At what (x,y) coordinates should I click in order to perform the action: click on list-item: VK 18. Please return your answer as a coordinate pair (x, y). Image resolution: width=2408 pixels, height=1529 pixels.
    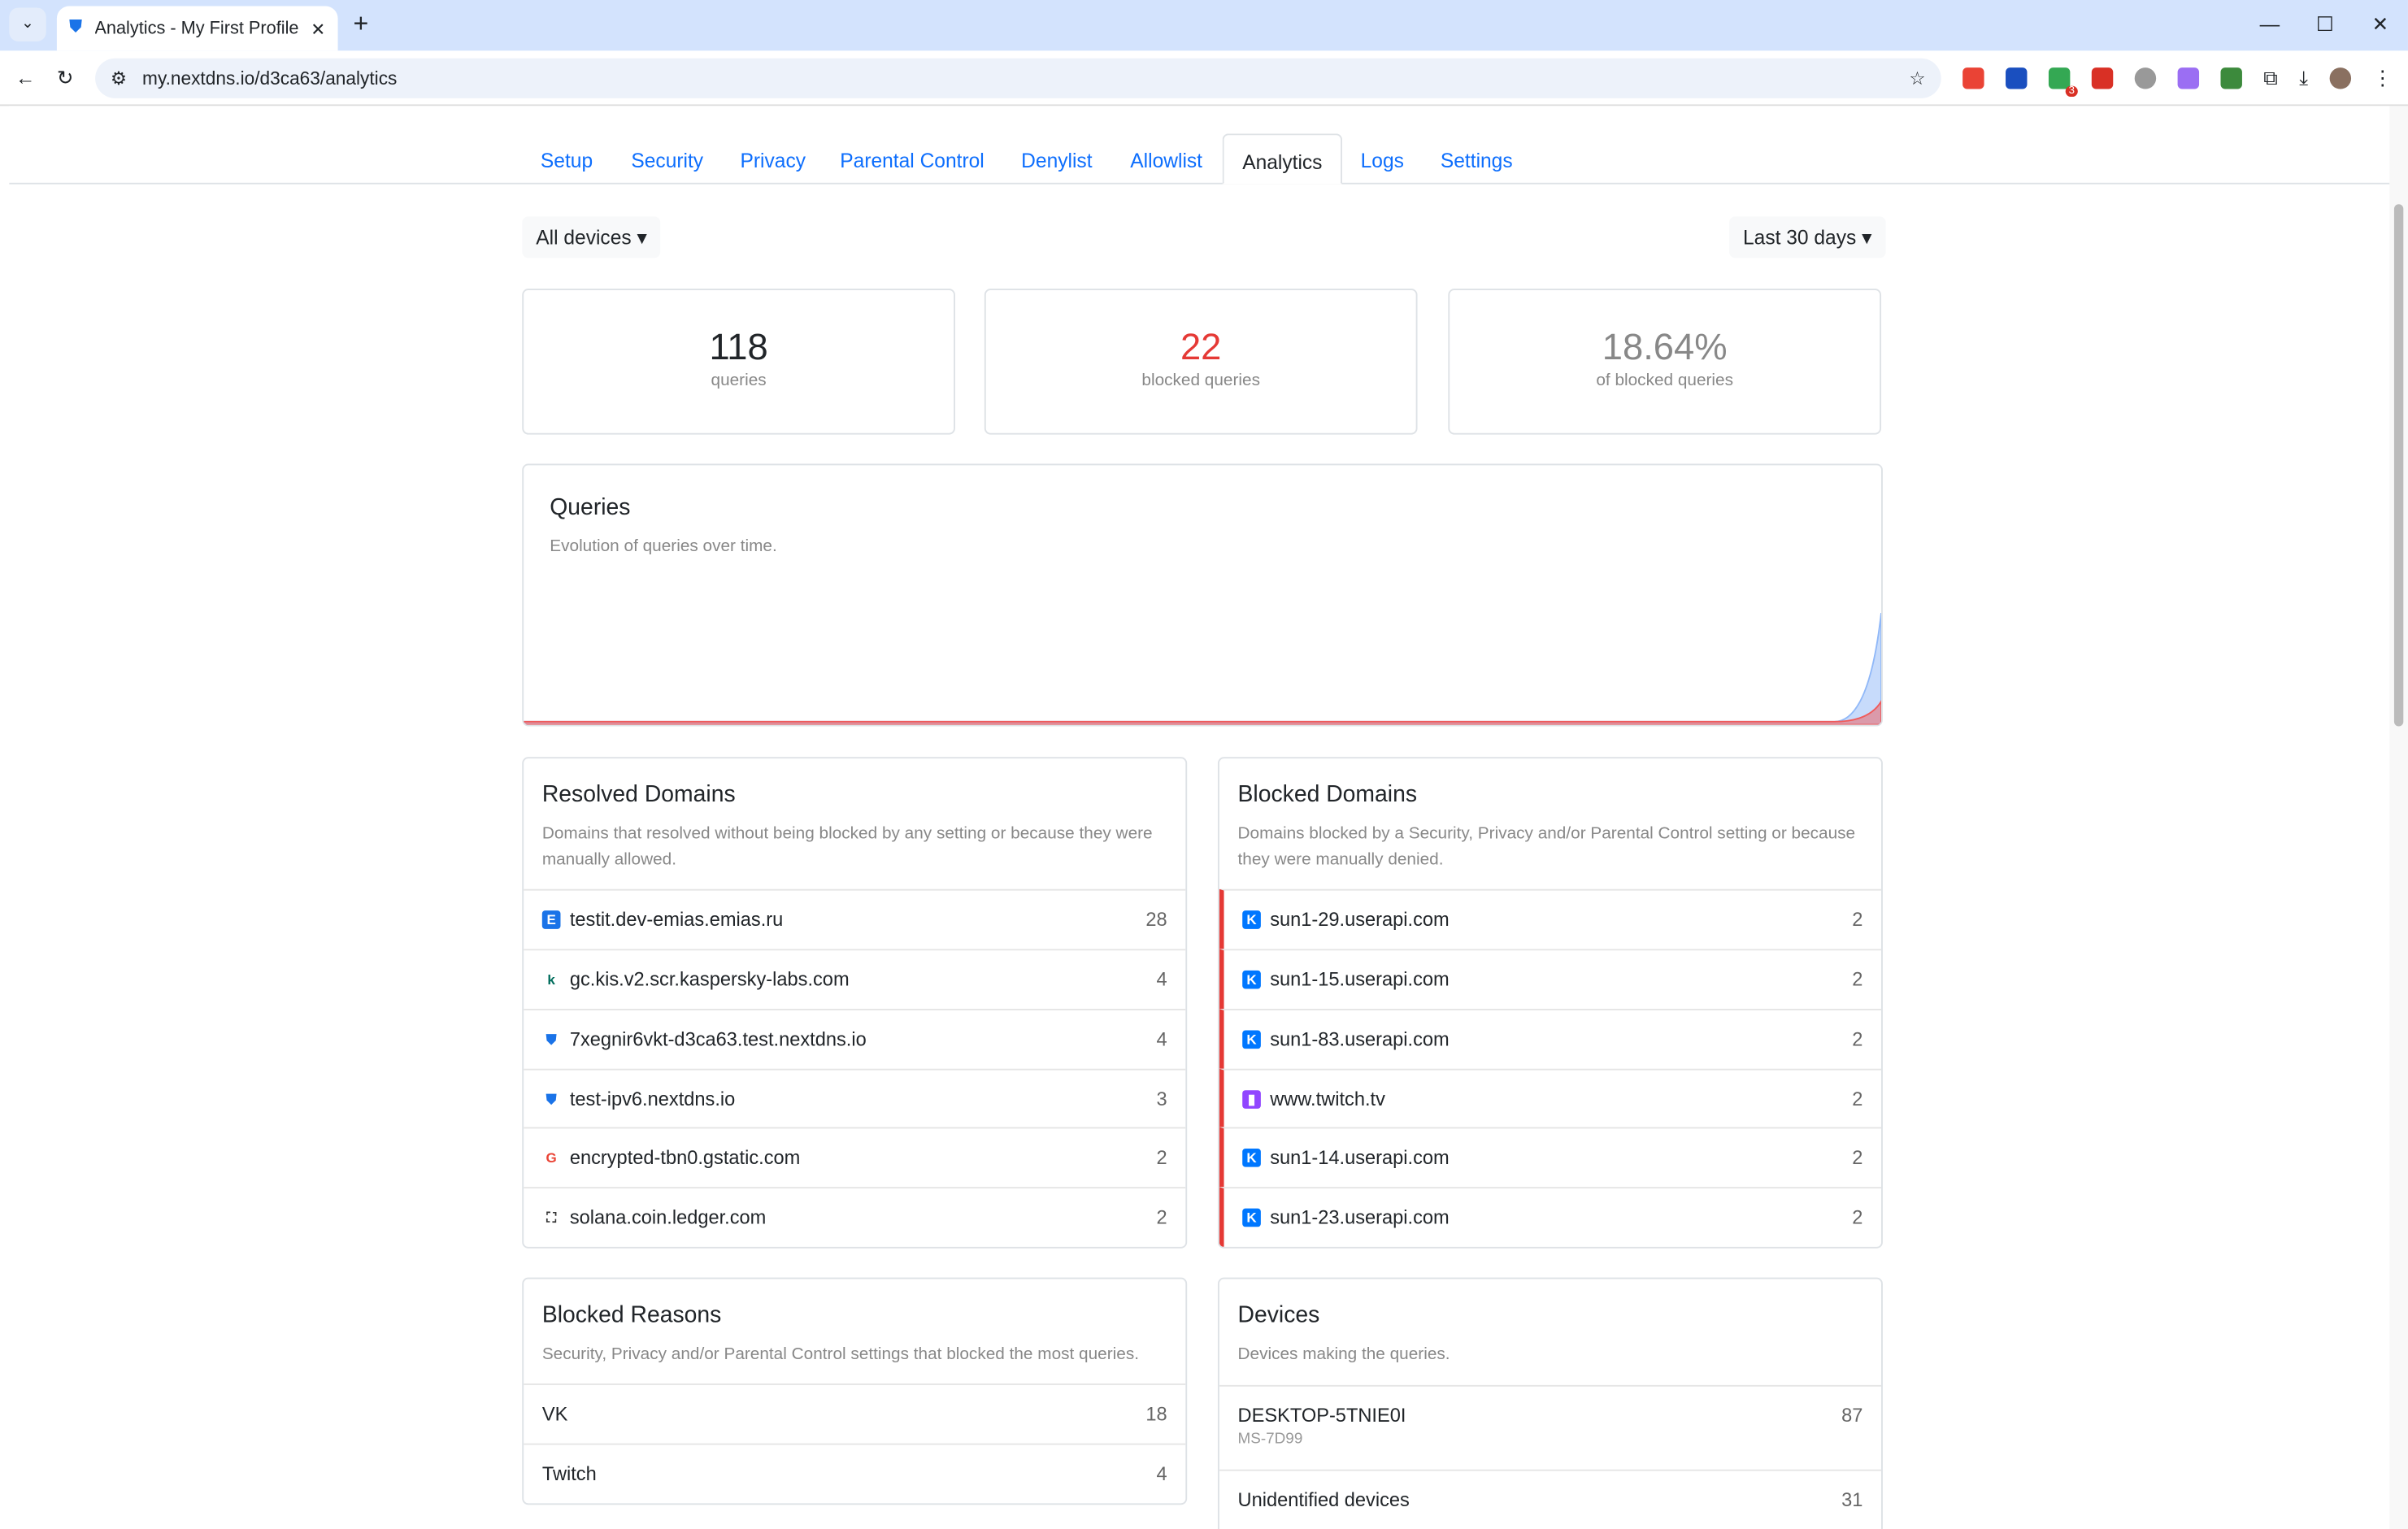
    Looking at the image, I should click on (855, 1413).